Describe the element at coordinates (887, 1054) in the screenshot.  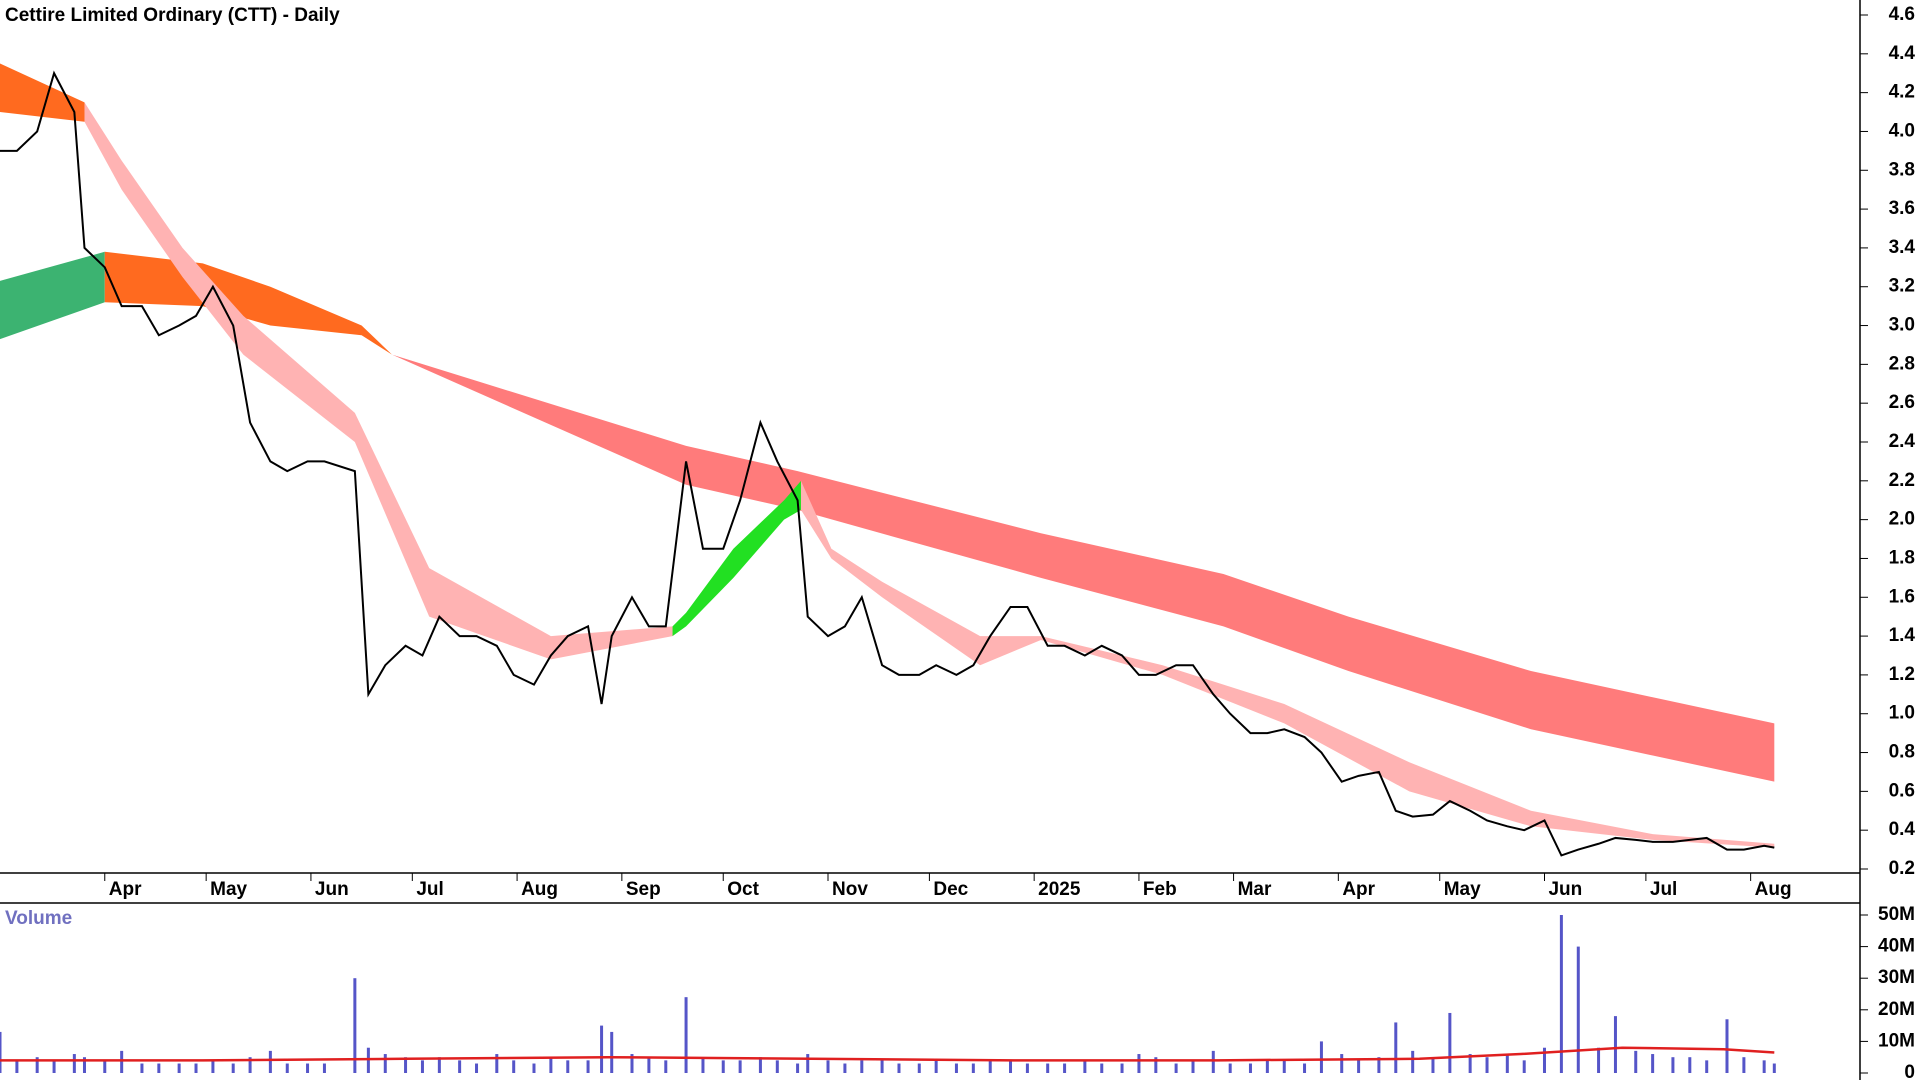
I see `volume-average` at that location.